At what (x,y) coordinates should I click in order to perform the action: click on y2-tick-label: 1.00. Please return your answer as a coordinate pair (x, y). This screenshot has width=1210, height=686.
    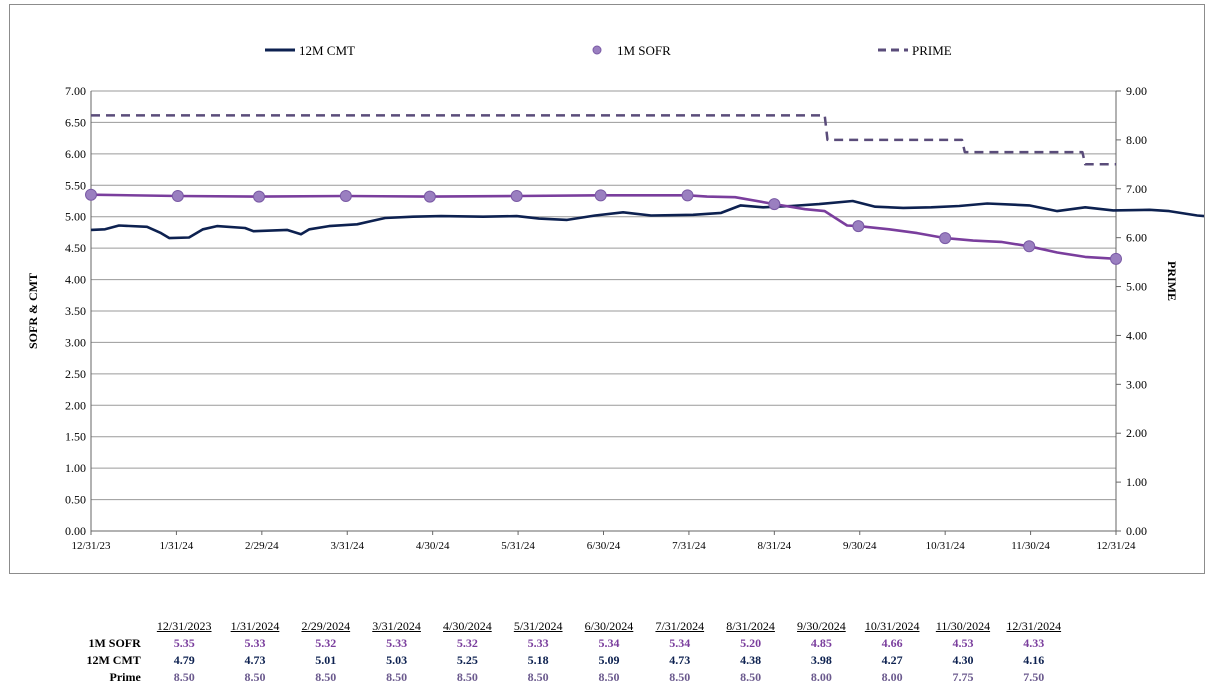
    Looking at the image, I should click on (1136, 482).